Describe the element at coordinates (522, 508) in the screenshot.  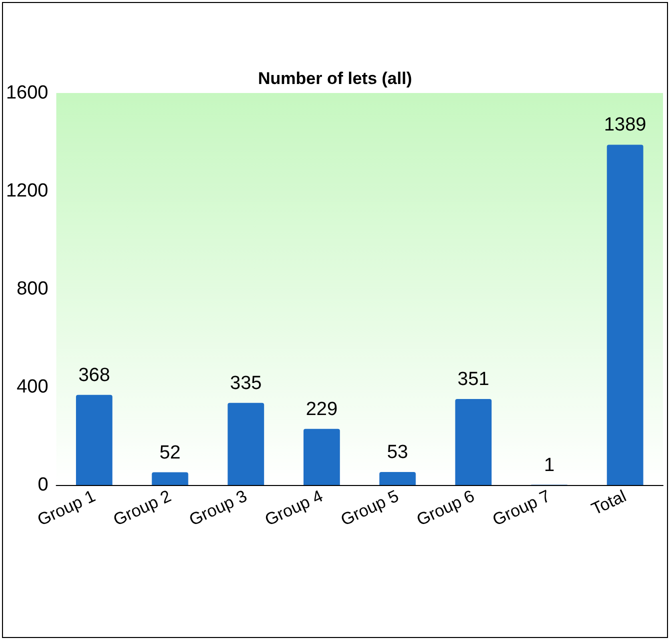
I see `x-tick-label: Group 7` at that location.